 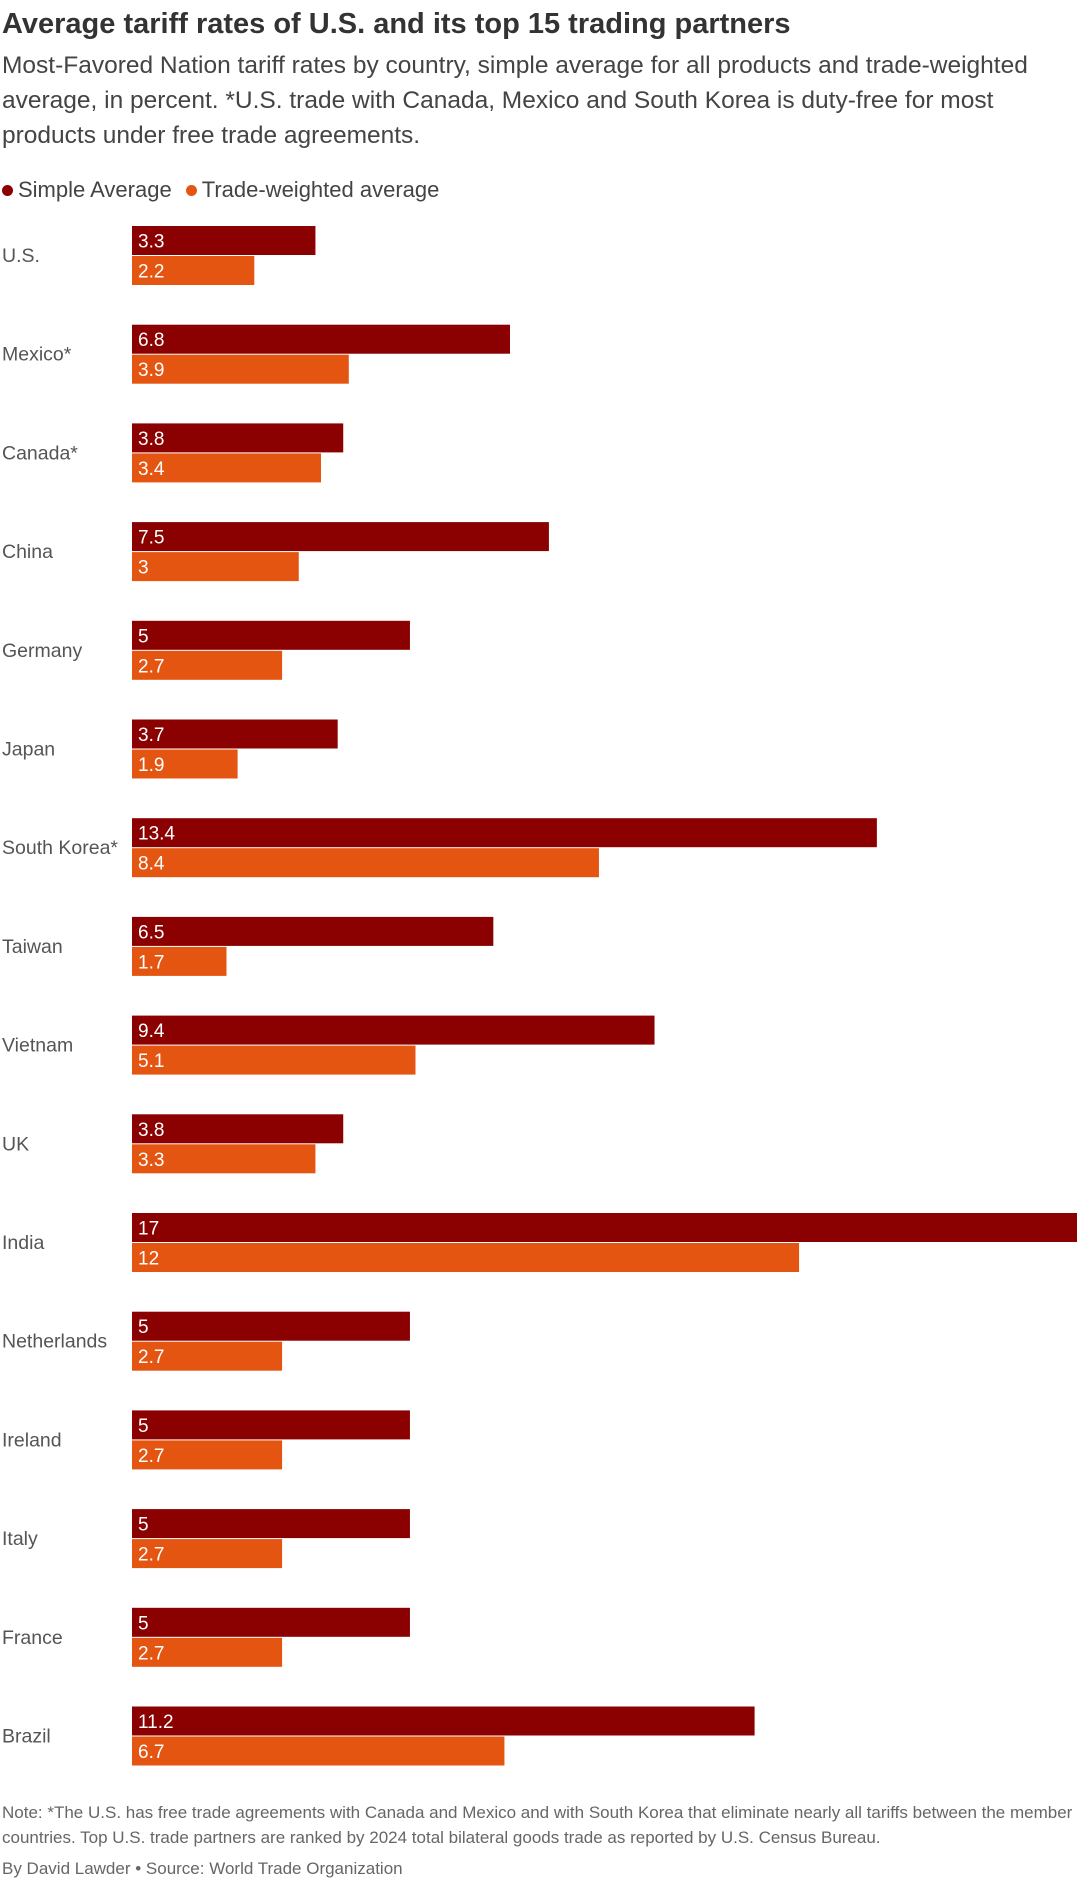 What do you see at coordinates (95, 189) in the screenshot?
I see `legend-label-simple: Simple Average` at bounding box center [95, 189].